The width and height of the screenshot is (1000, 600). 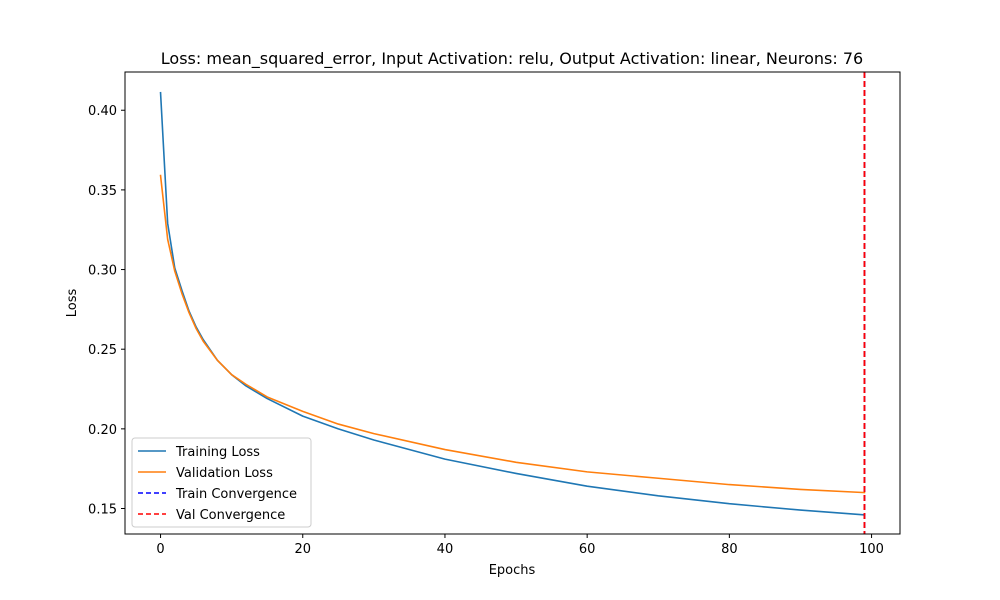 What do you see at coordinates (102, 350) in the screenshot?
I see `y-tick-label: 0.25` at bounding box center [102, 350].